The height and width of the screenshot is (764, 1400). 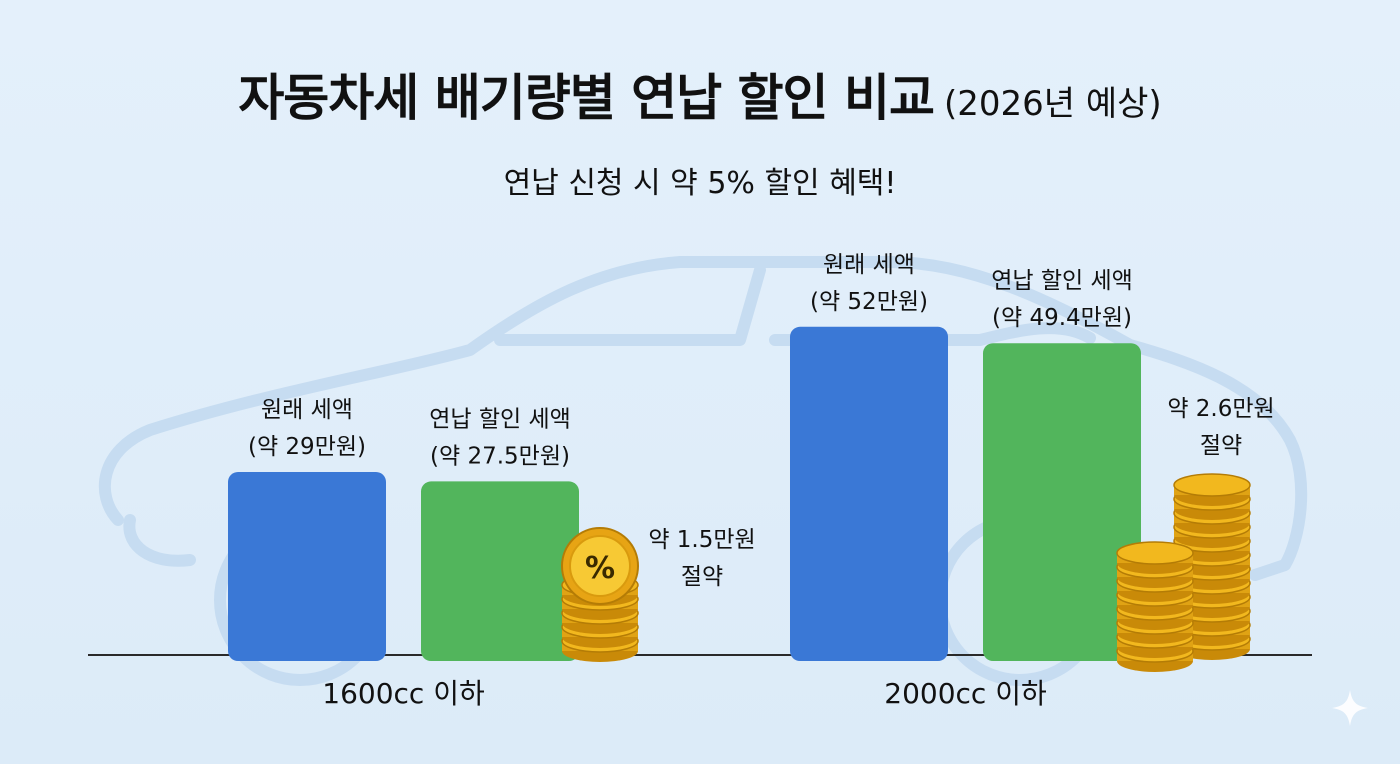 I want to click on sparkle-icon, so click(x=1350, y=708).